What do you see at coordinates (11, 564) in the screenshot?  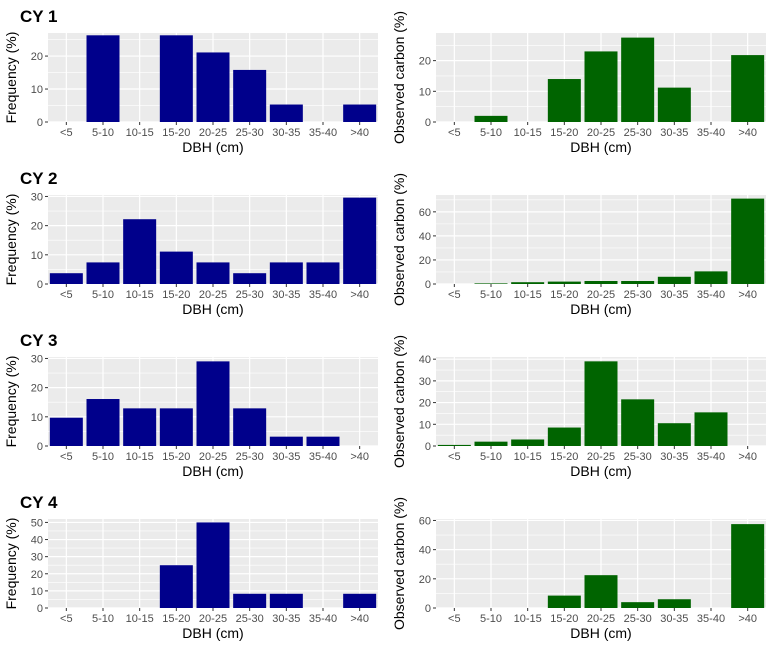 I see `y-axis-title: Frequency (%)` at bounding box center [11, 564].